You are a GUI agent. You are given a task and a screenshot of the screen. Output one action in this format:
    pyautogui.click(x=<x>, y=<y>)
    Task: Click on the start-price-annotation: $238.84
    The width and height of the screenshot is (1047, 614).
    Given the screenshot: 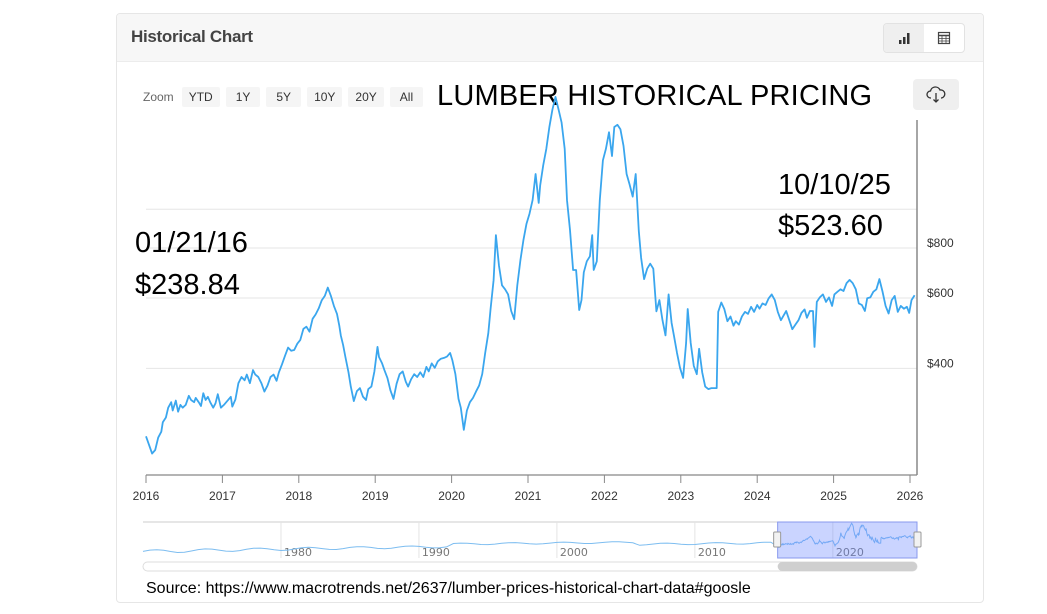 What is the action you would take?
    pyautogui.click(x=187, y=285)
    